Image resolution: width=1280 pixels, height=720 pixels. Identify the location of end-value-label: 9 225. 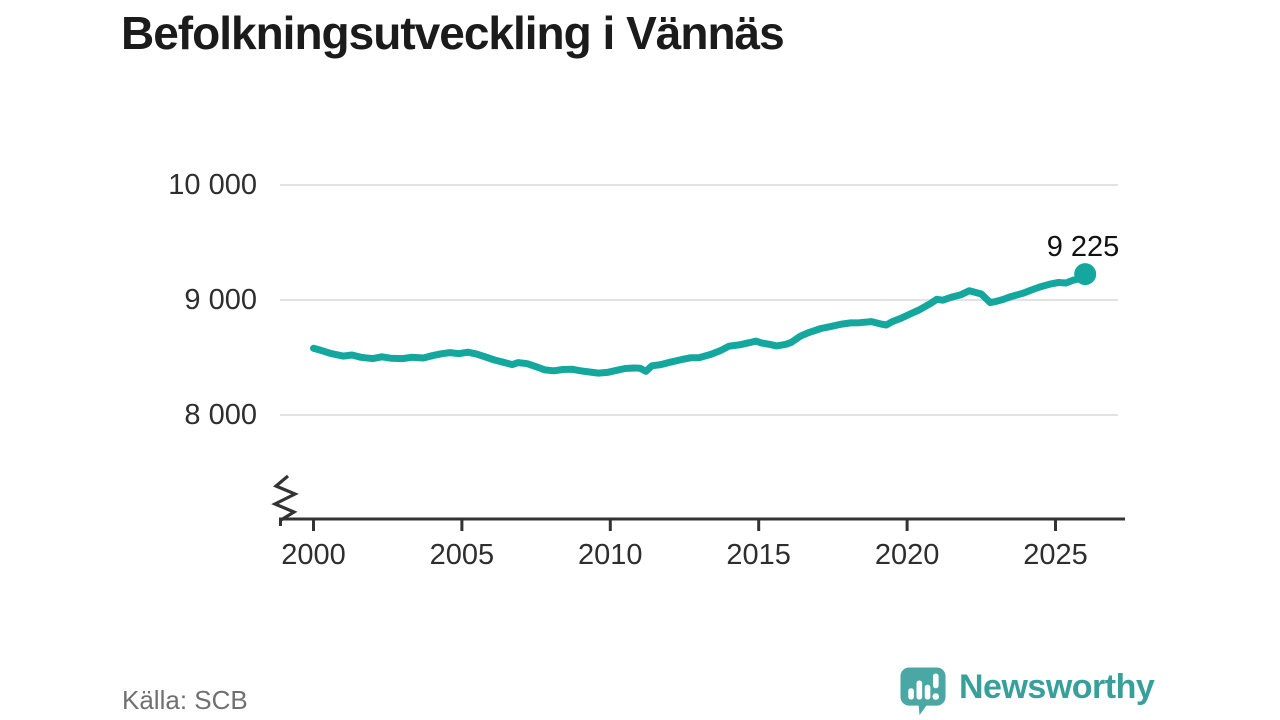
(1083, 247).